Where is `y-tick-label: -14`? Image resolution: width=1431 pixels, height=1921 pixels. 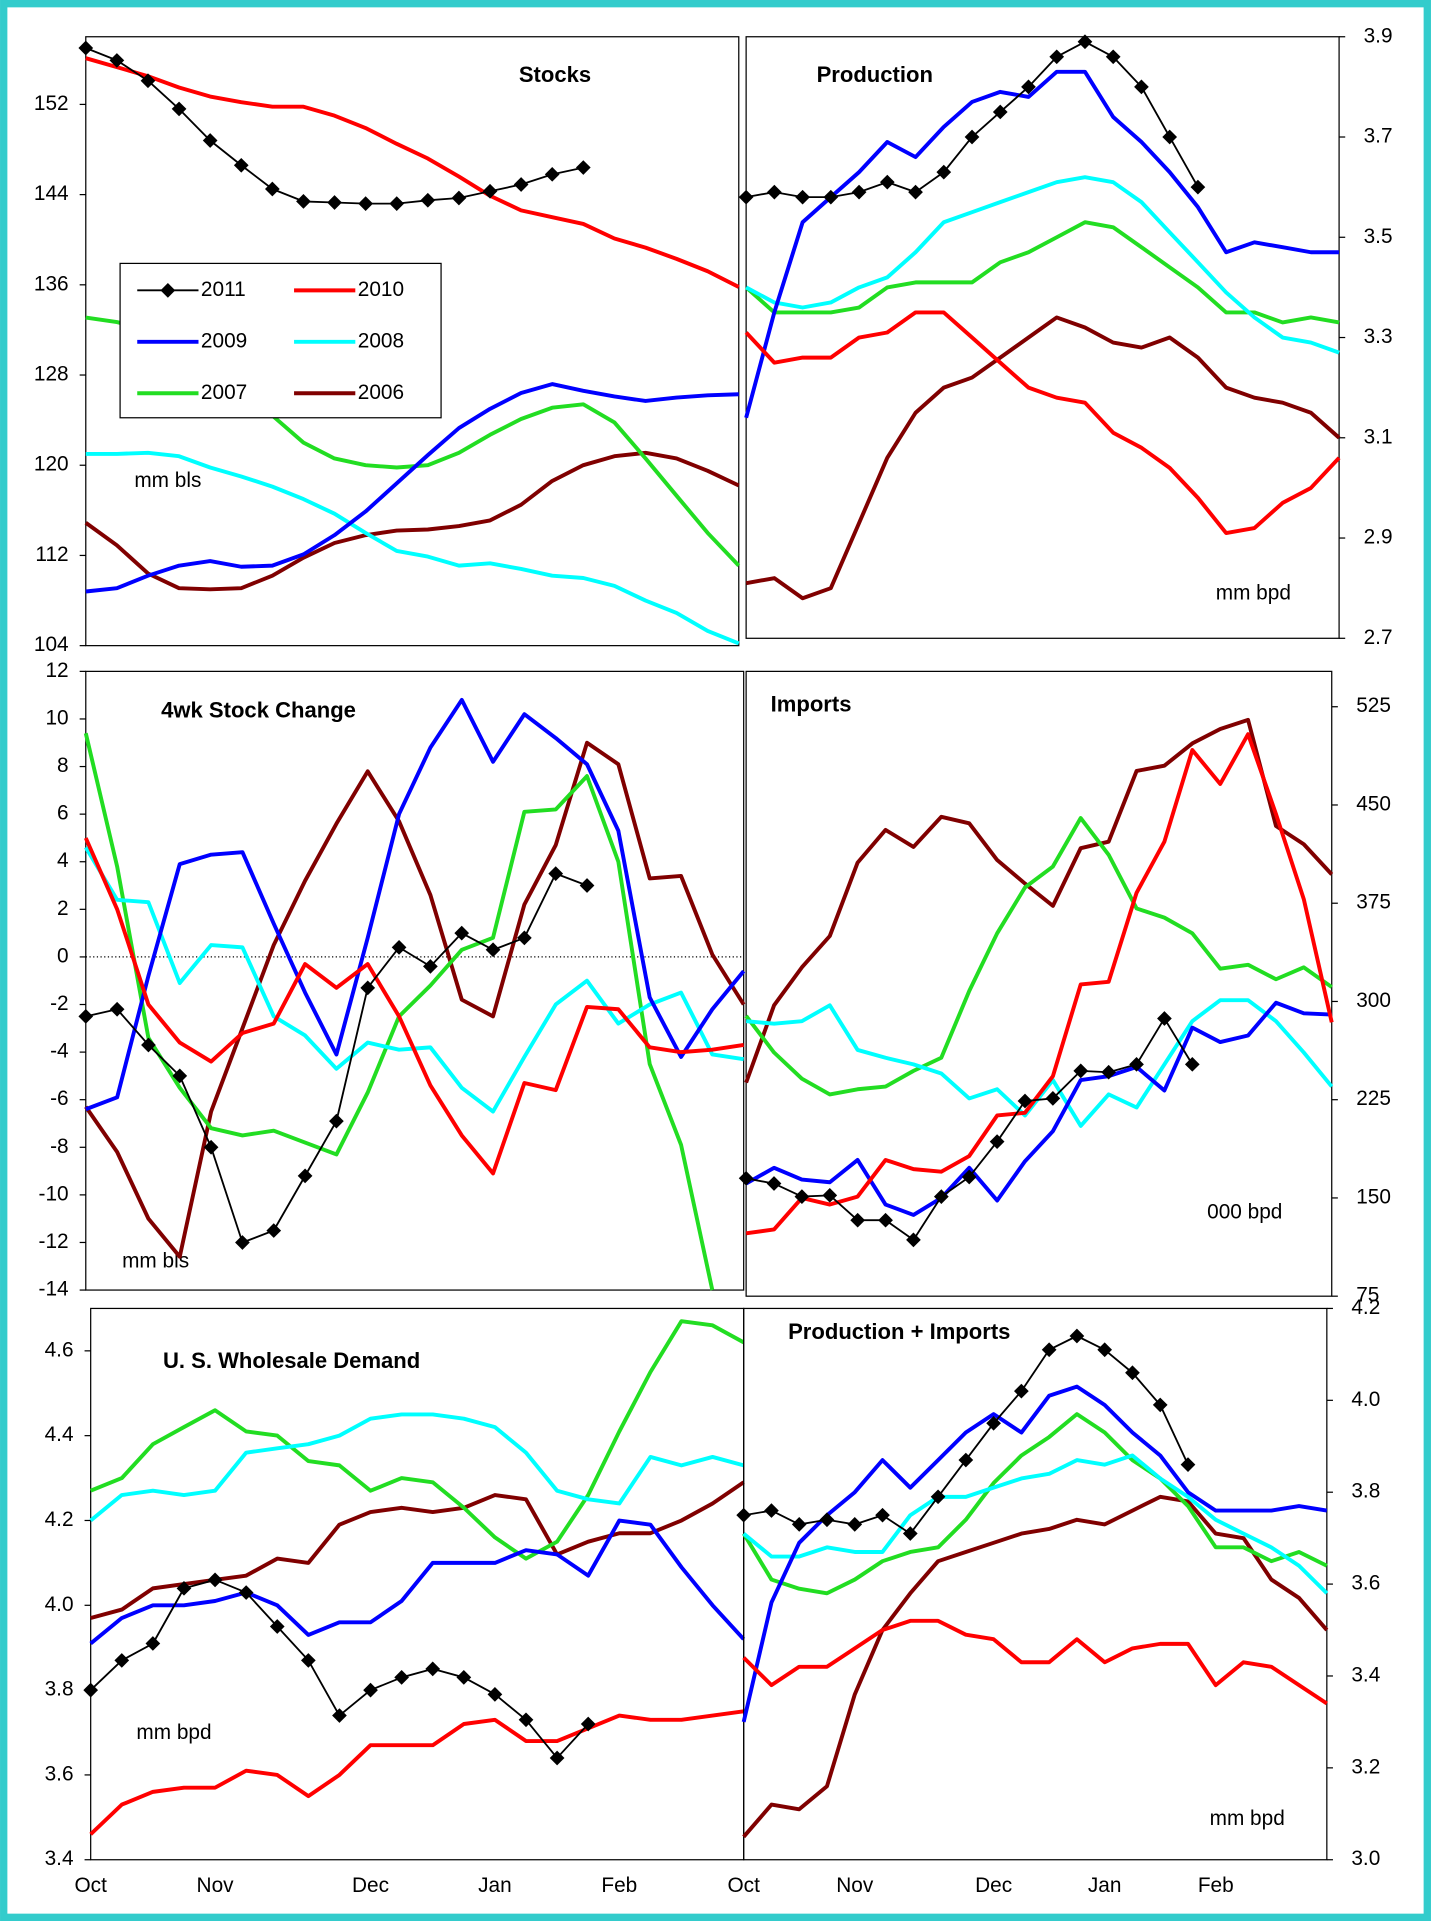 y-tick-label: -14 is located at coordinates (54, 1289).